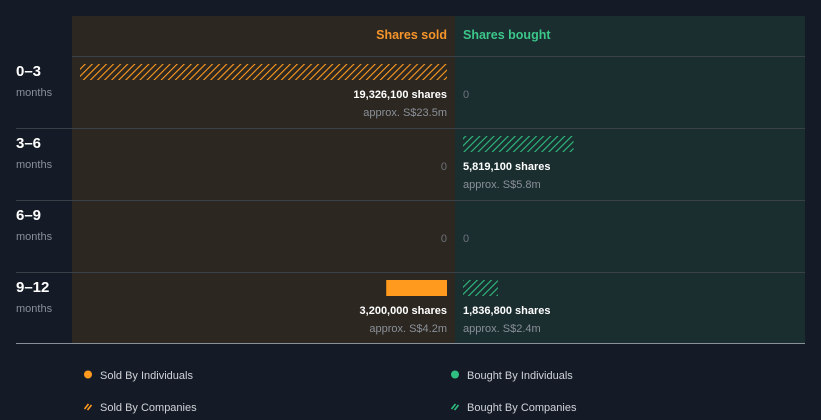 This screenshot has width=821, height=420. I want to click on sold-column-header: Shares sold, so click(411, 35).